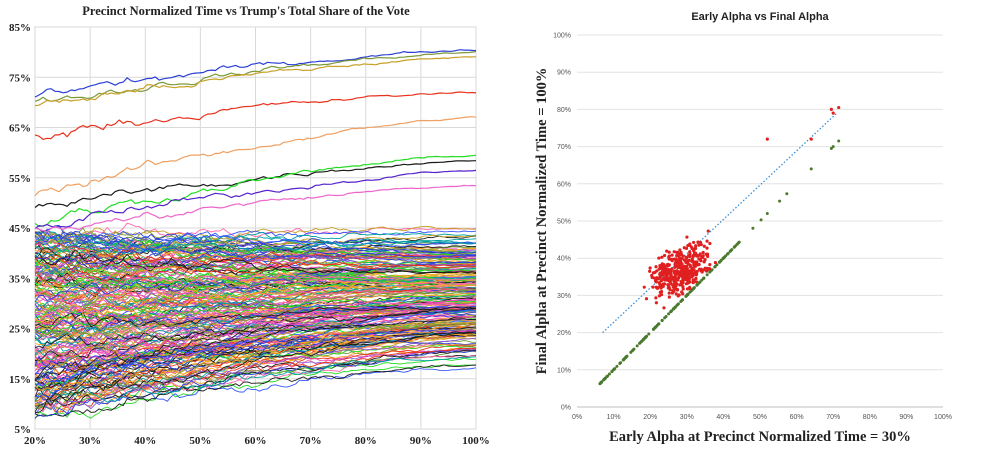 The height and width of the screenshot is (456, 984). I want to click on right-x-tick-label: 40%, so click(723, 417).